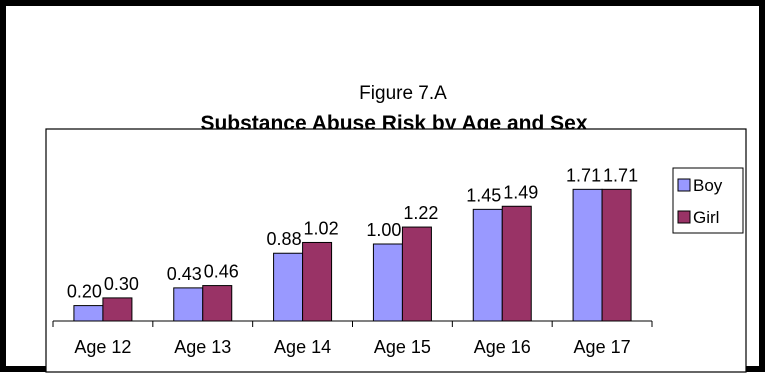 This screenshot has width=765, height=378. Describe the element at coordinates (483, 195) in the screenshot. I see `data-label-boy: 1.45` at that location.